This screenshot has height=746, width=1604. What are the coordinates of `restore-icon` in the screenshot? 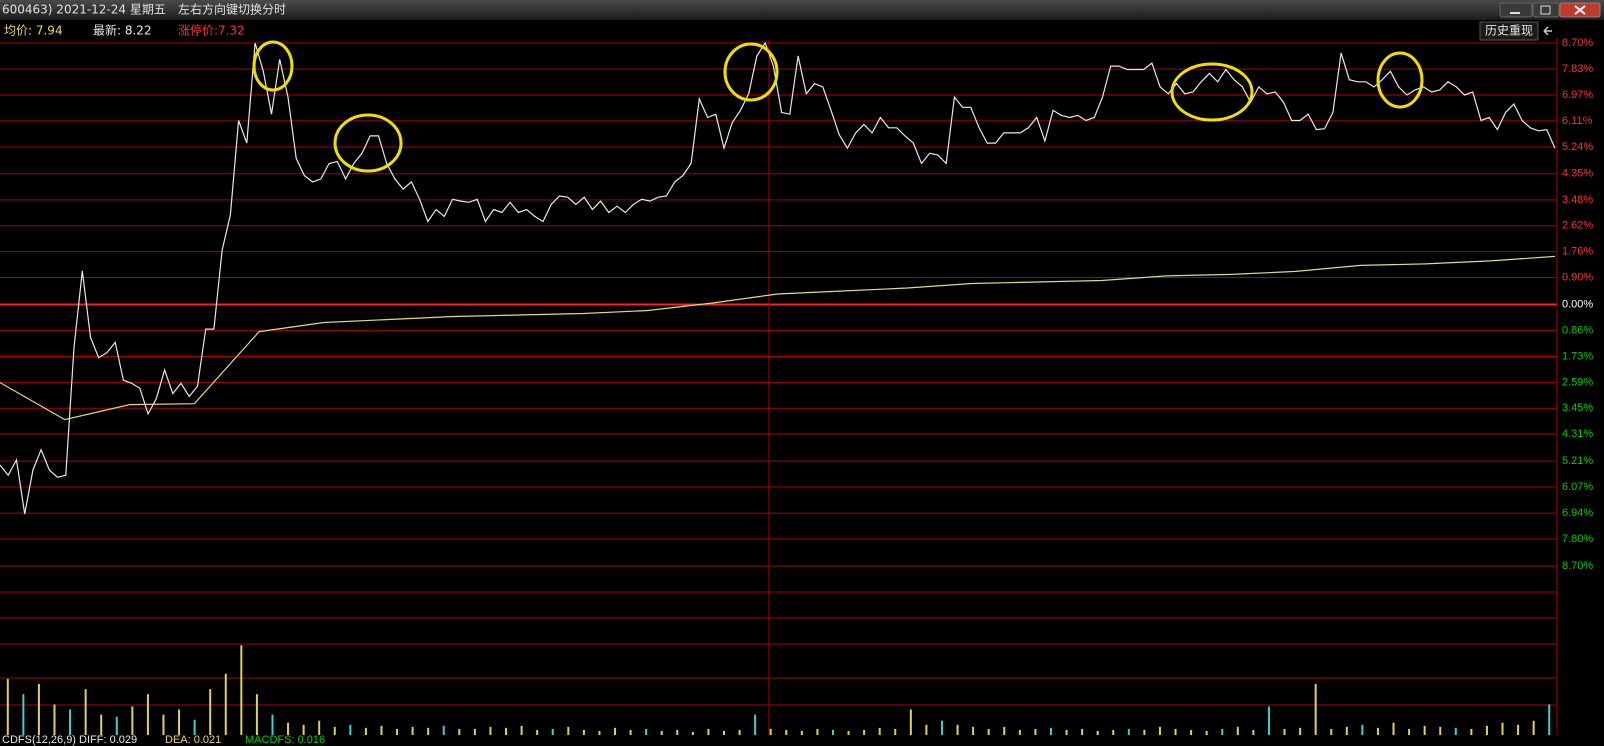 It's located at (1545, 10).